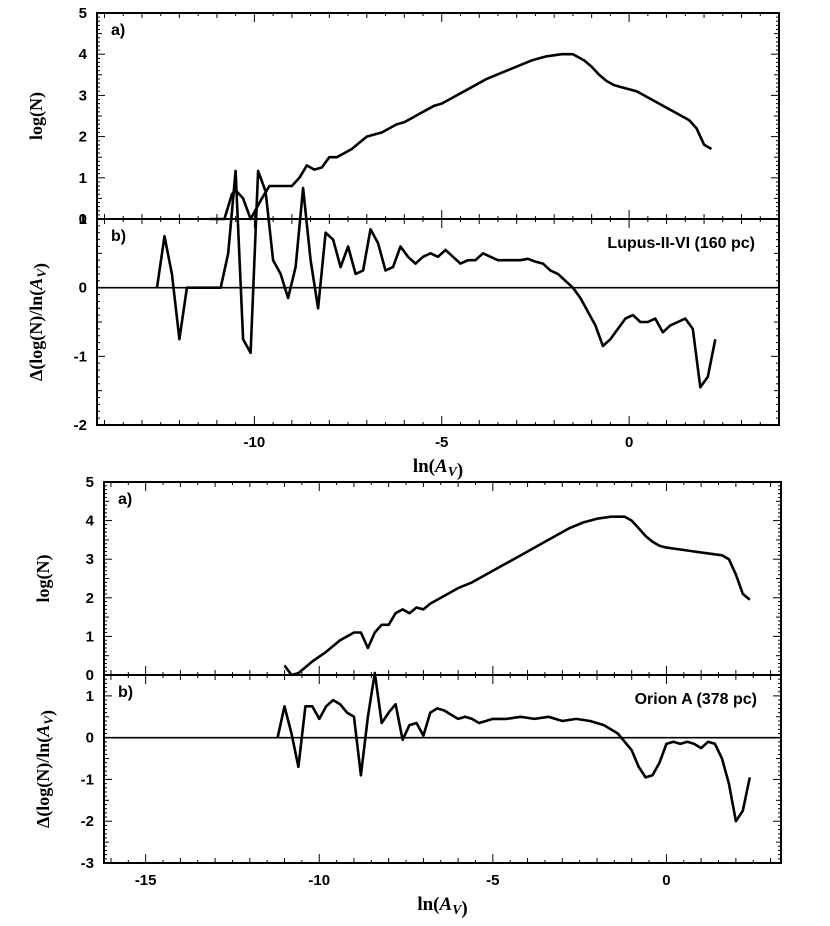  What do you see at coordinates (681, 243) in the screenshot?
I see `region-annotation: Lupus-II-VI (160 pc)` at bounding box center [681, 243].